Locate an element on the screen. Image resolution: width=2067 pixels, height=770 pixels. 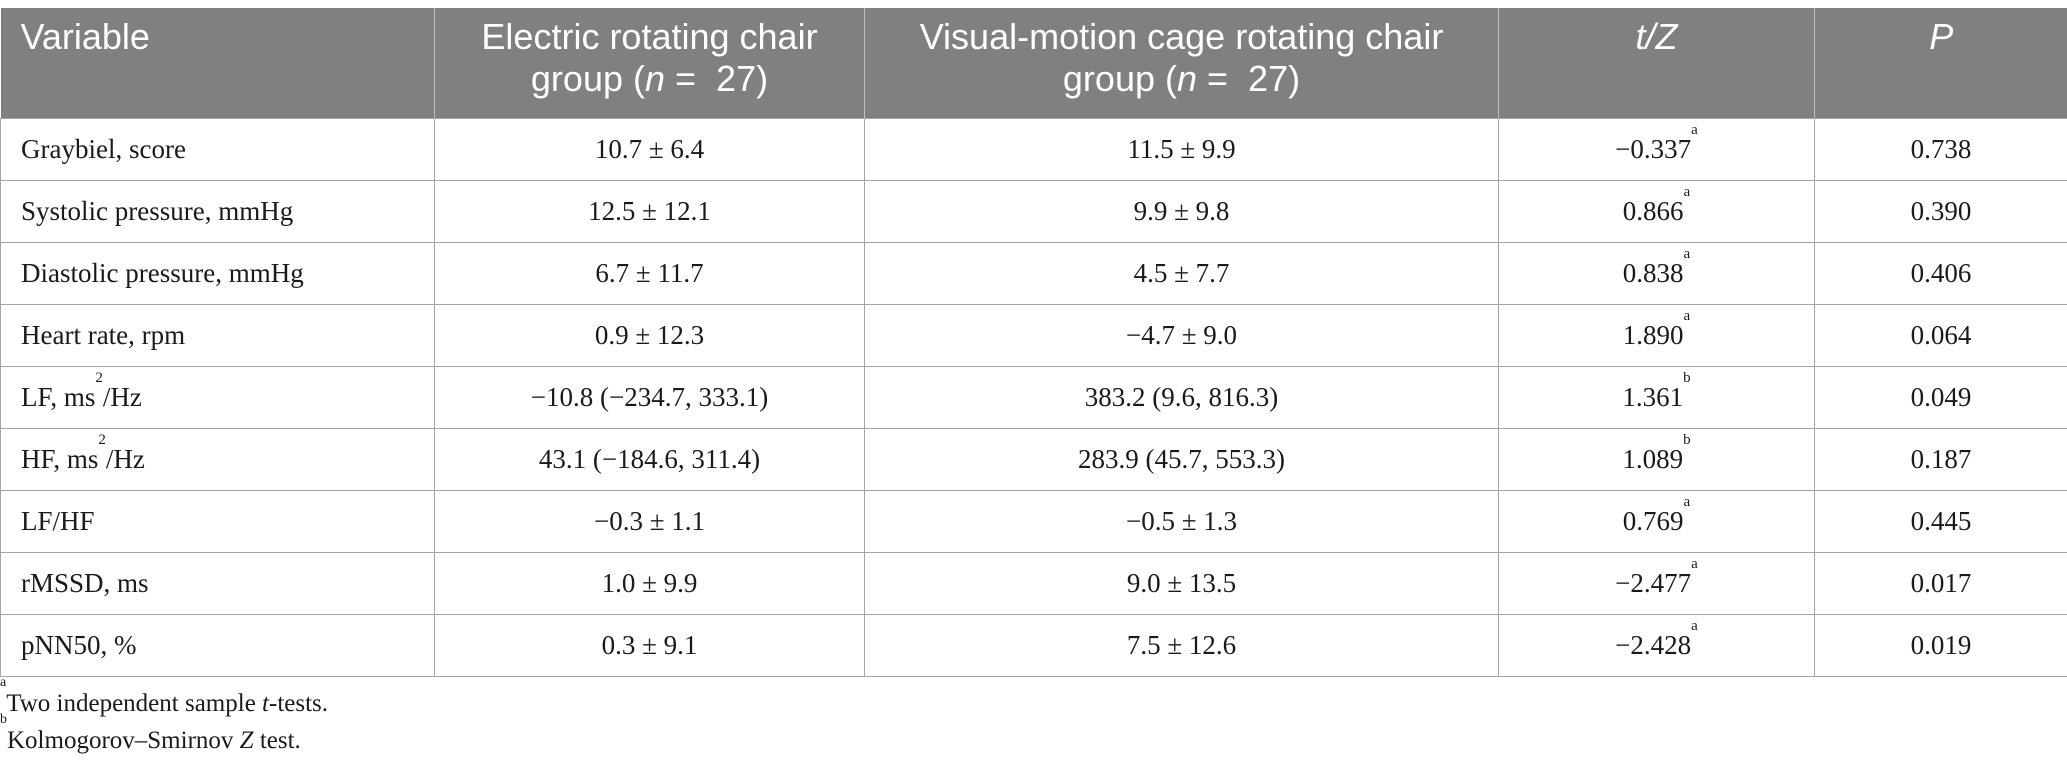
header-visual-n-value: = 27) is located at coordinates (1249, 78).